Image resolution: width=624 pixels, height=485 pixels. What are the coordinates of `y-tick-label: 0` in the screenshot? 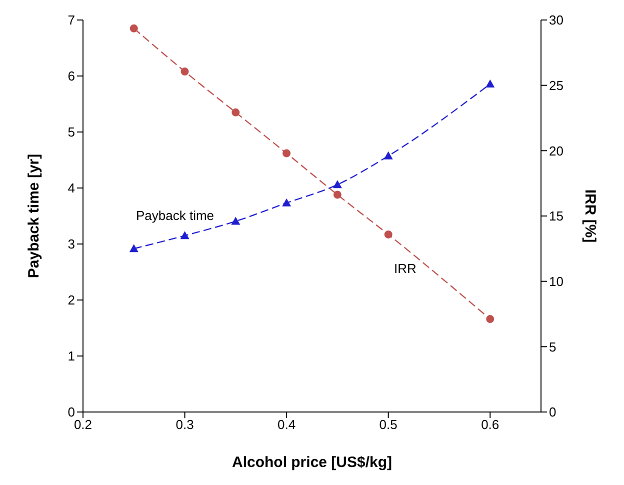 It's located at (71, 412).